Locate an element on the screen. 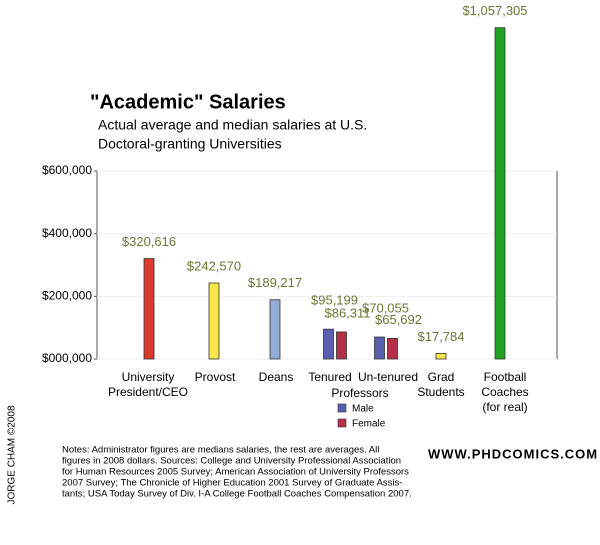 This screenshot has height=545, width=600. x-tick-label: Un-tenured is located at coordinates (388, 377).